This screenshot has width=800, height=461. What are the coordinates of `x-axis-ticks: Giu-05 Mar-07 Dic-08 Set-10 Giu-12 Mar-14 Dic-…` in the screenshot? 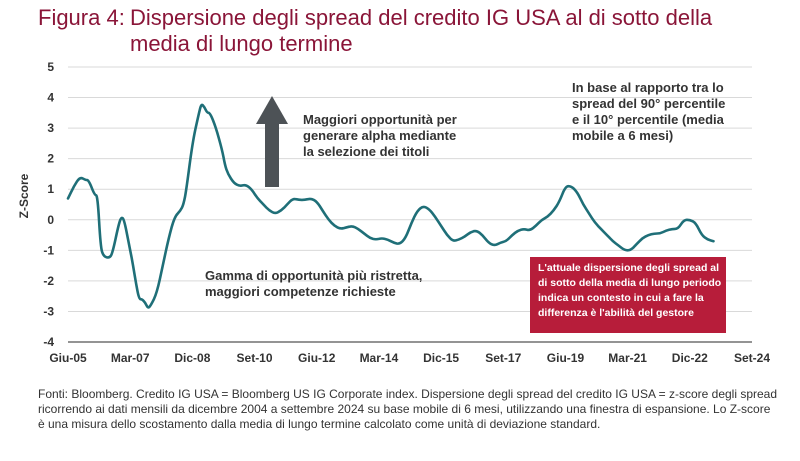 It's located at (409, 358).